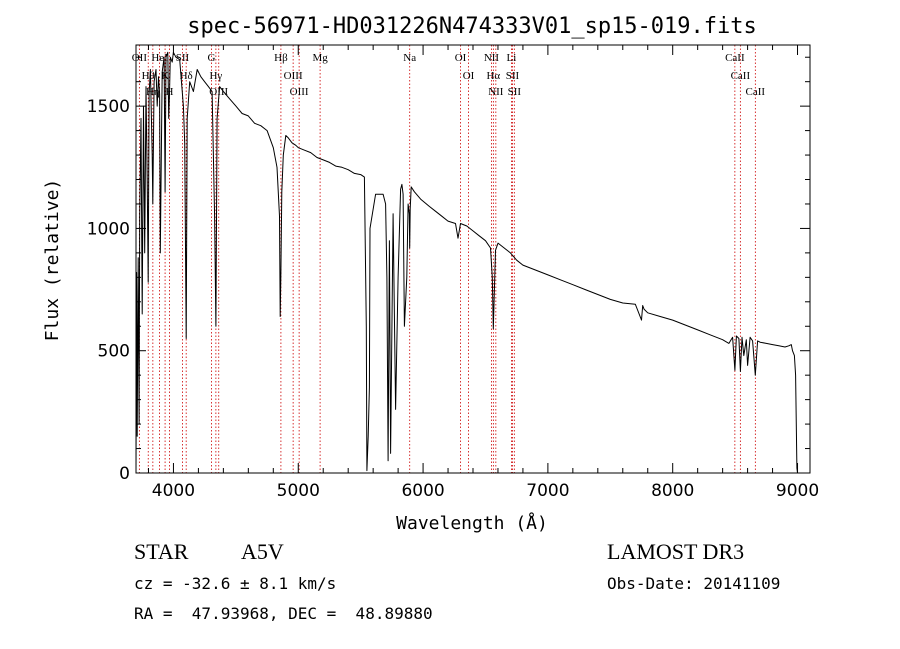 The width and height of the screenshot is (900, 649). Describe the element at coordinates (173, 491) in the screenshot. I see `x-tick-label: 4000` at that location.